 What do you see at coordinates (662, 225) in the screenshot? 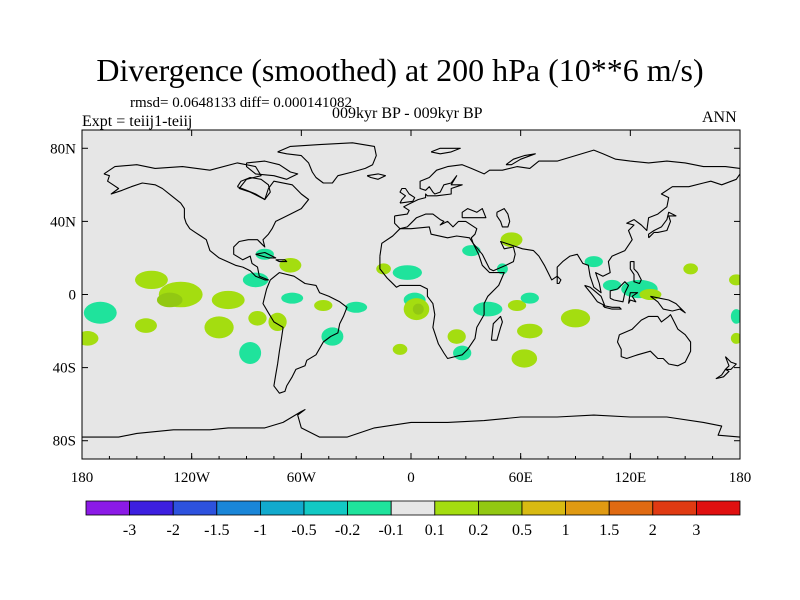
I see `japan-coast` at bounding box center [662, 225].